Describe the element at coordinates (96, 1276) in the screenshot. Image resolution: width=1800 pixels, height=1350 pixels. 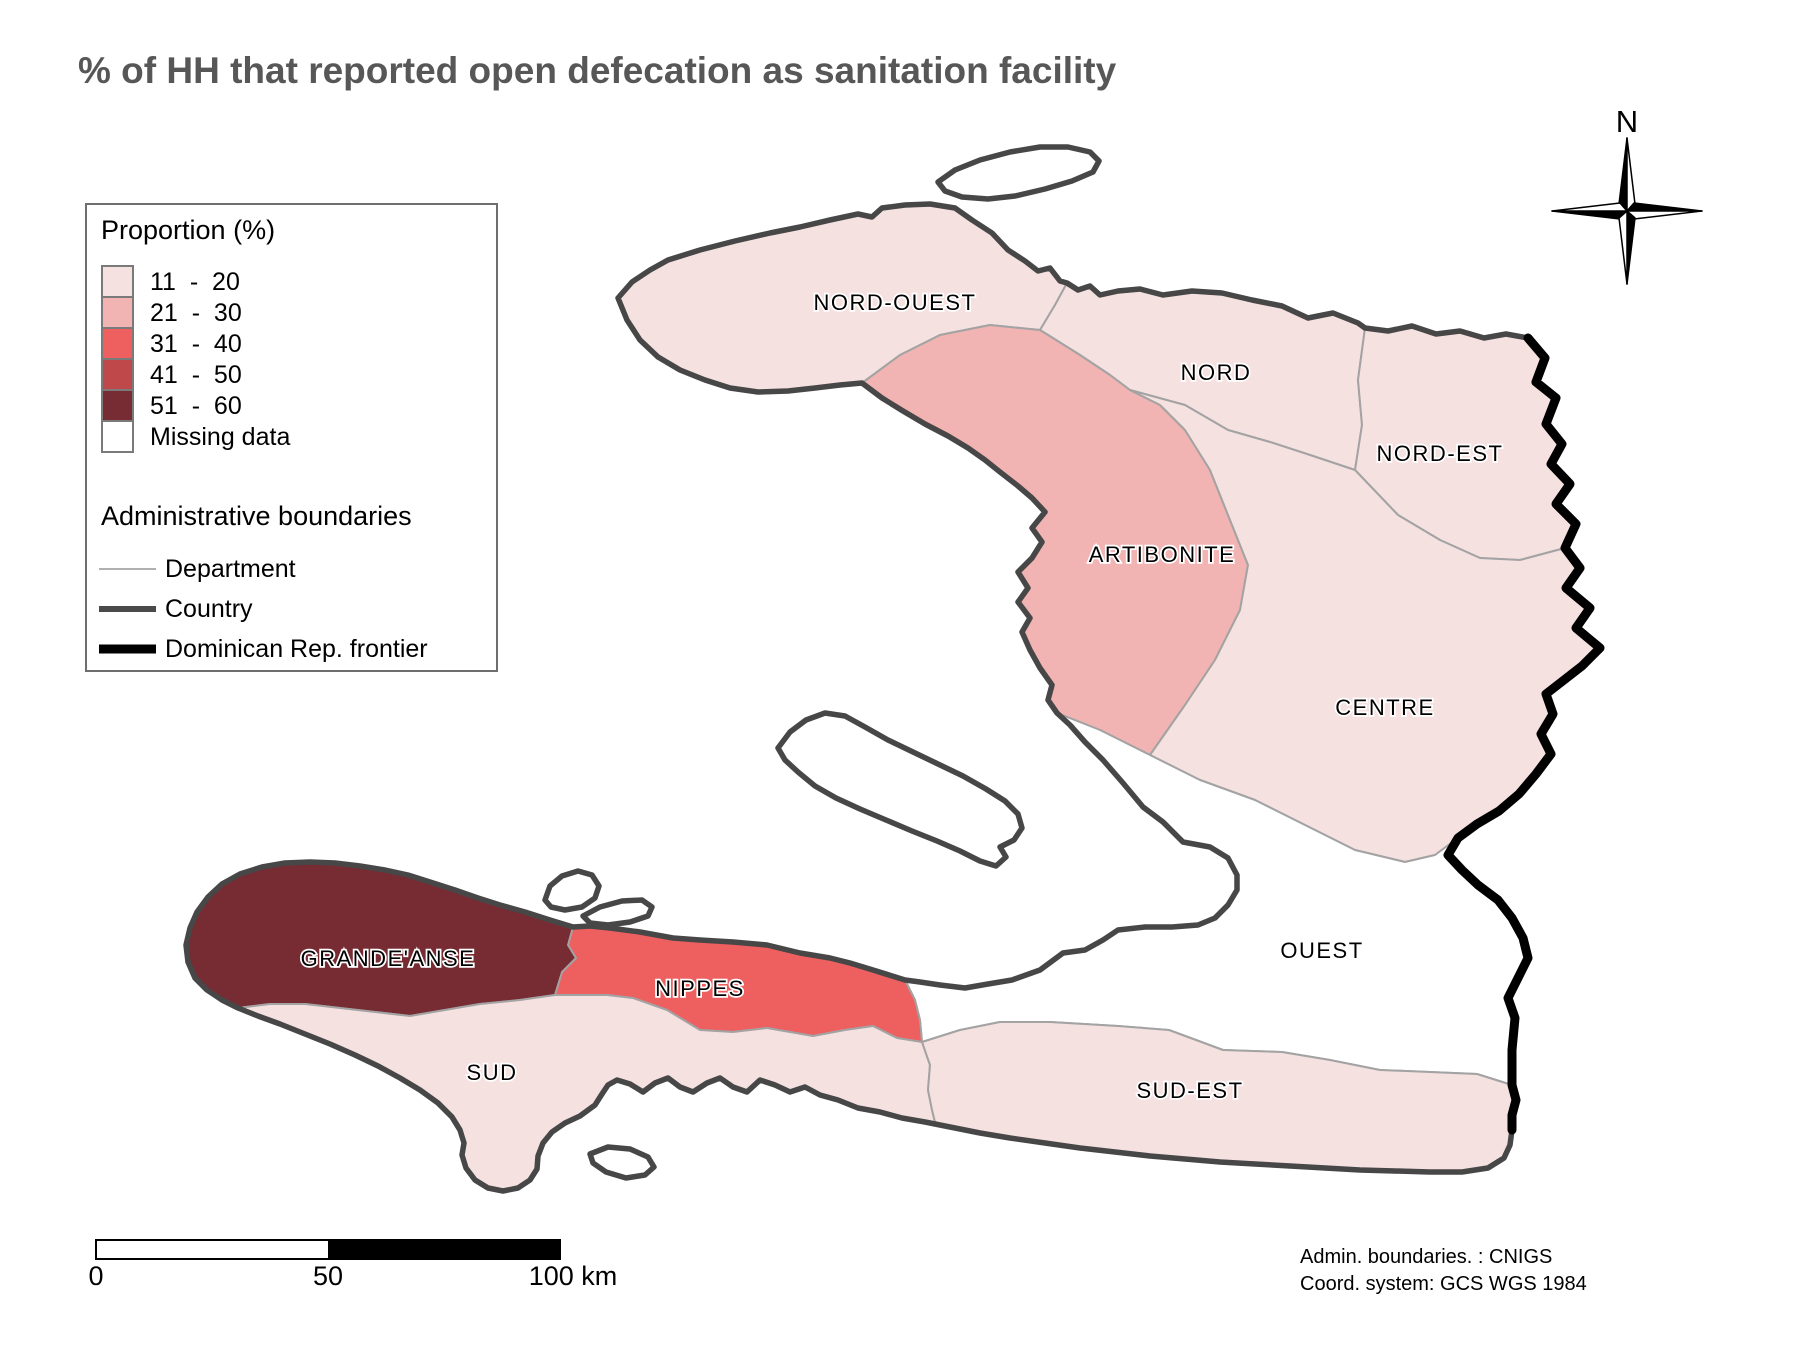
I see `scale-label-0: 0` at that location.